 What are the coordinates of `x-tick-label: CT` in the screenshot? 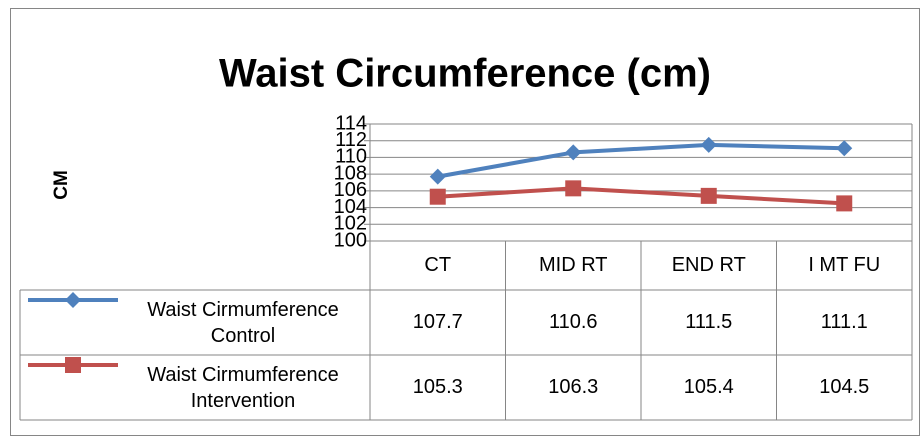 It's located at (437, 265).